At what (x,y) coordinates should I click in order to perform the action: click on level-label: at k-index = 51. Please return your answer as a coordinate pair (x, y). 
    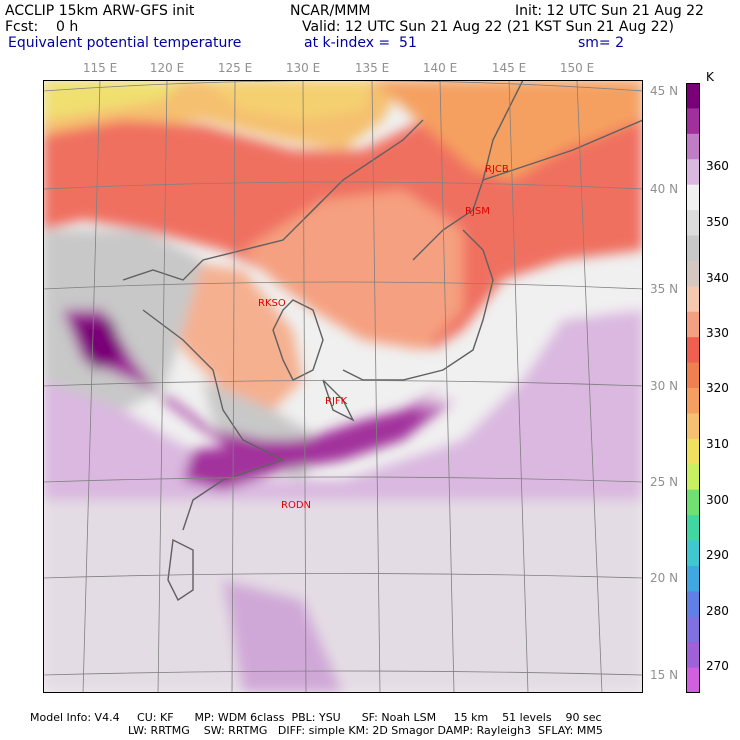
    Looking at the image, I should click on (360, 43).